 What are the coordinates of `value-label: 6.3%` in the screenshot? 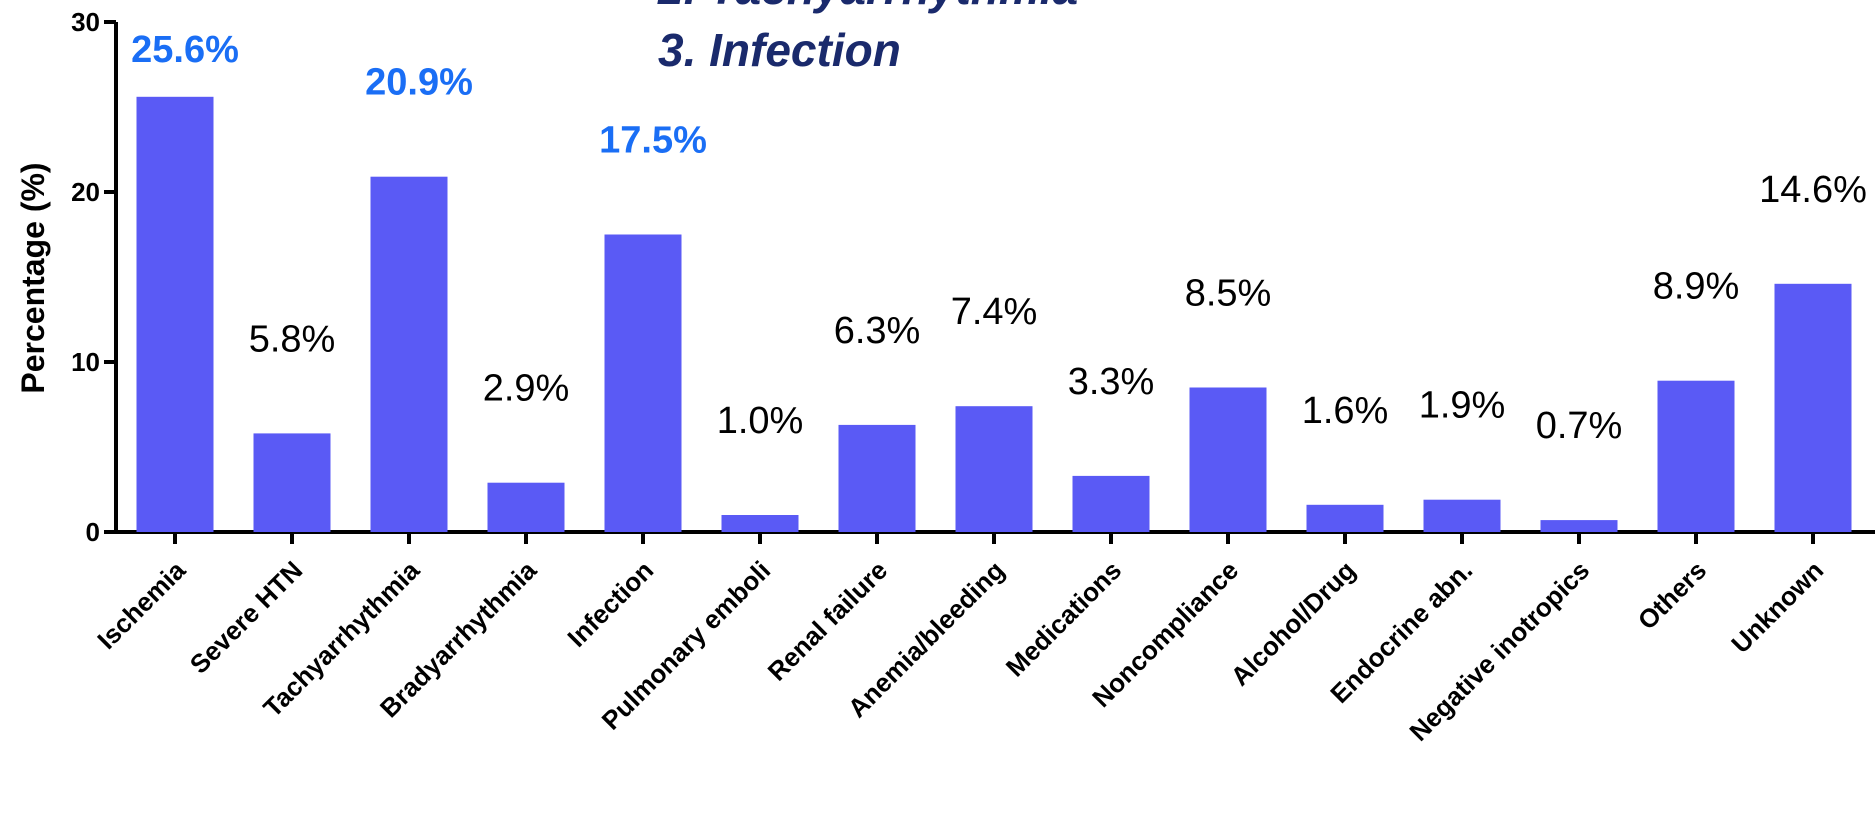 It's located at (877, 331).